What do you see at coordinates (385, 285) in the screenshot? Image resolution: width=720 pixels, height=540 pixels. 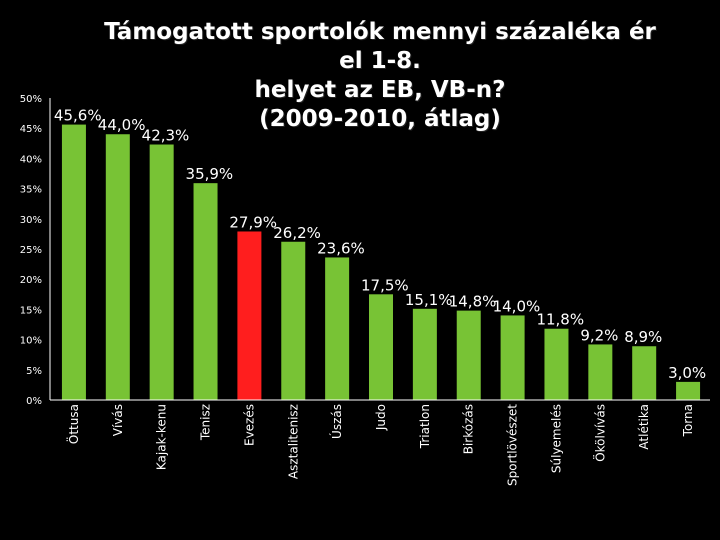 I see `data-label: 17,5%` at bounding box center [385, 285].